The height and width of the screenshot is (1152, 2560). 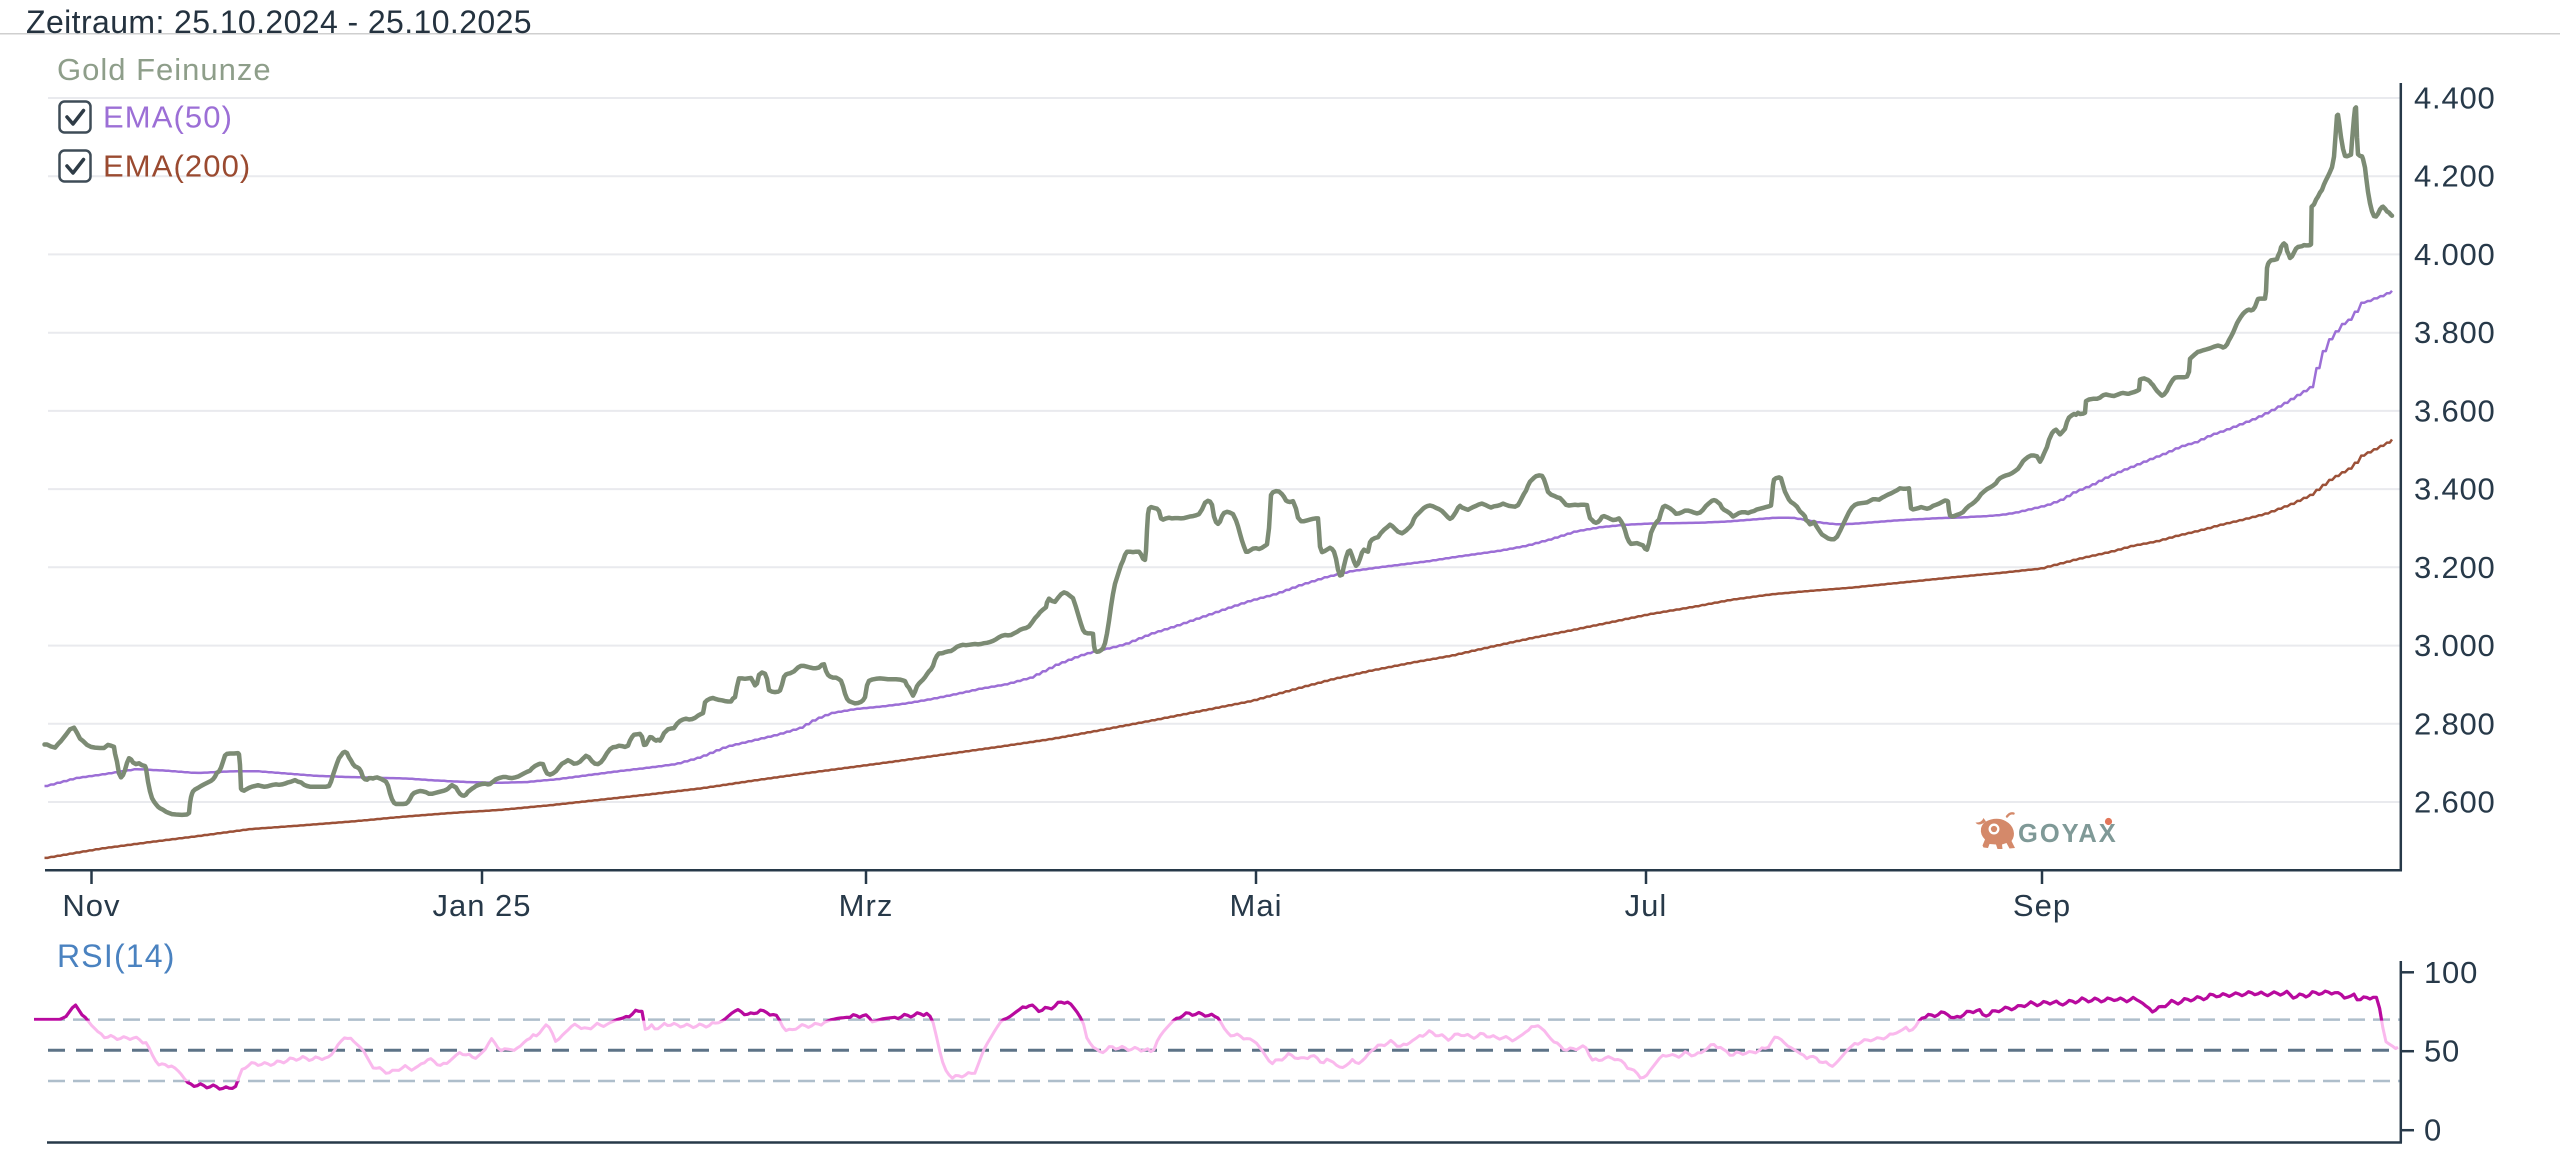 What do you see at coordinates (177, 166) in the screenshot?
I see `svg-text: EMA(200)` at bounding box center [177, 166].